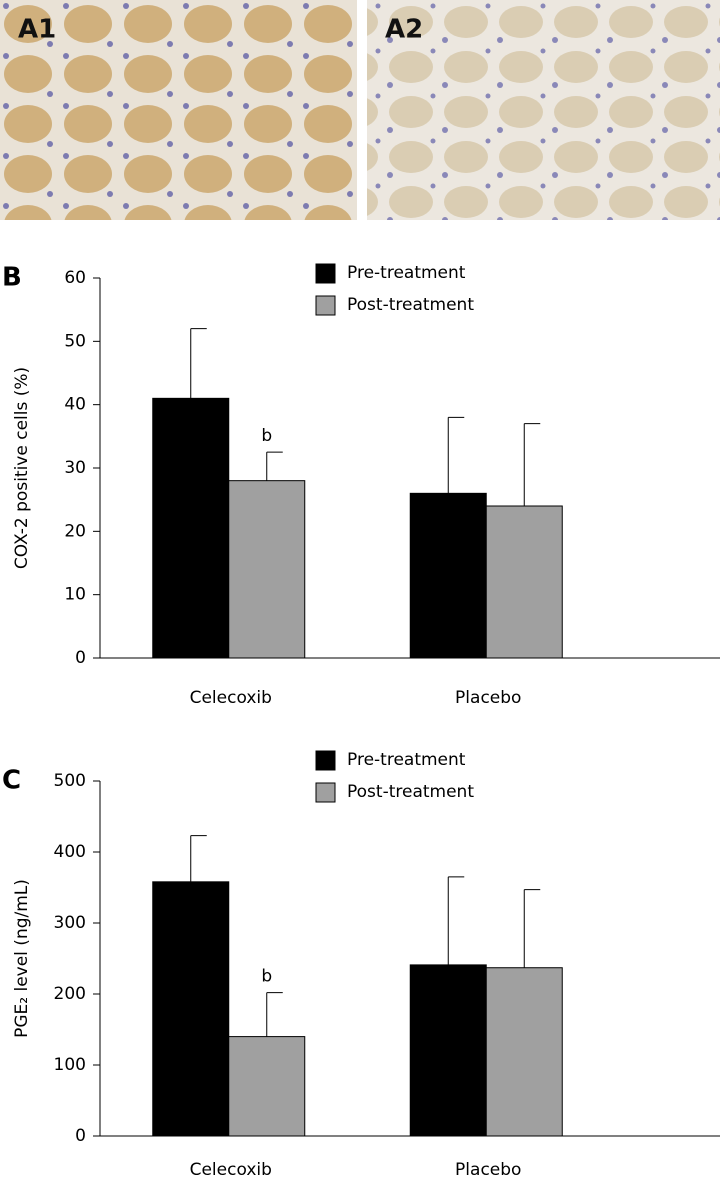  What do you see at coordinates (75, 595) in the screenshot?
I see `y-tick-label: 10` at bounding box center [75, 595].